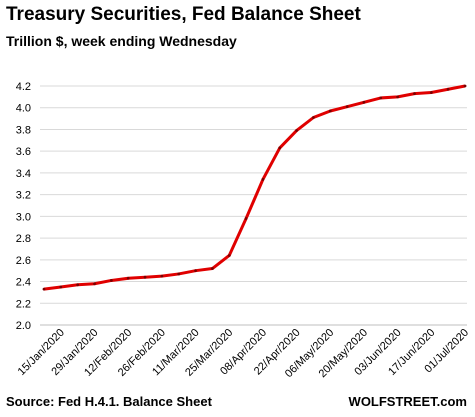  Describe the element at coordinates (23, 152) in the screenshot. I see `y-tick-label: 3.6` at that location.